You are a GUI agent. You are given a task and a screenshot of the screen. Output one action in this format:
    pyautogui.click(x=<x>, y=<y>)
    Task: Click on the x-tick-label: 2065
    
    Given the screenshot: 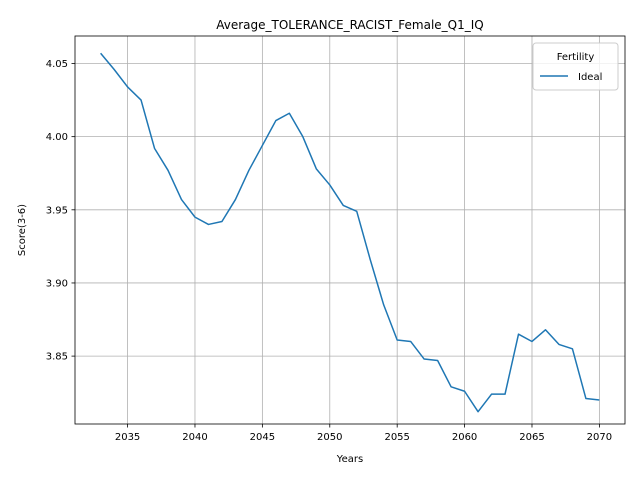 What is the action you would take?
    pyautogui.click(x=531, y=437)
    